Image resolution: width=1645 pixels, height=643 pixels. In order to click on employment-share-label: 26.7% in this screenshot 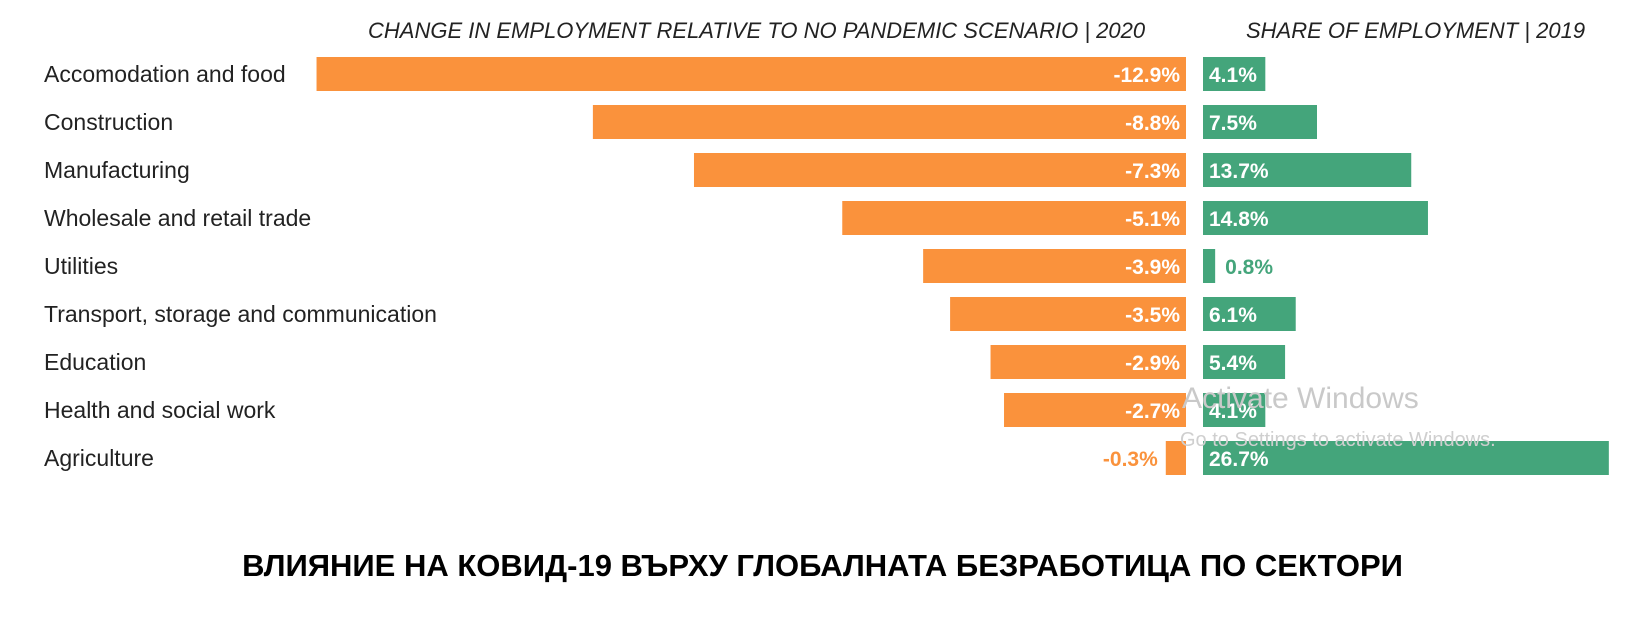, I will do `click(1239, 459)`.